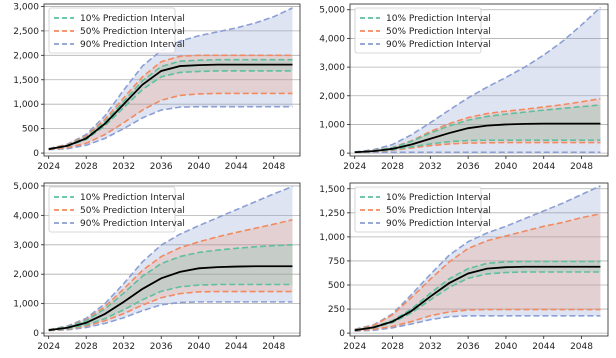  What do you see at coordinates (332, 190) in the screenshot?
I see `y-tick-label: 1,500` at bounding box center [332, 190].